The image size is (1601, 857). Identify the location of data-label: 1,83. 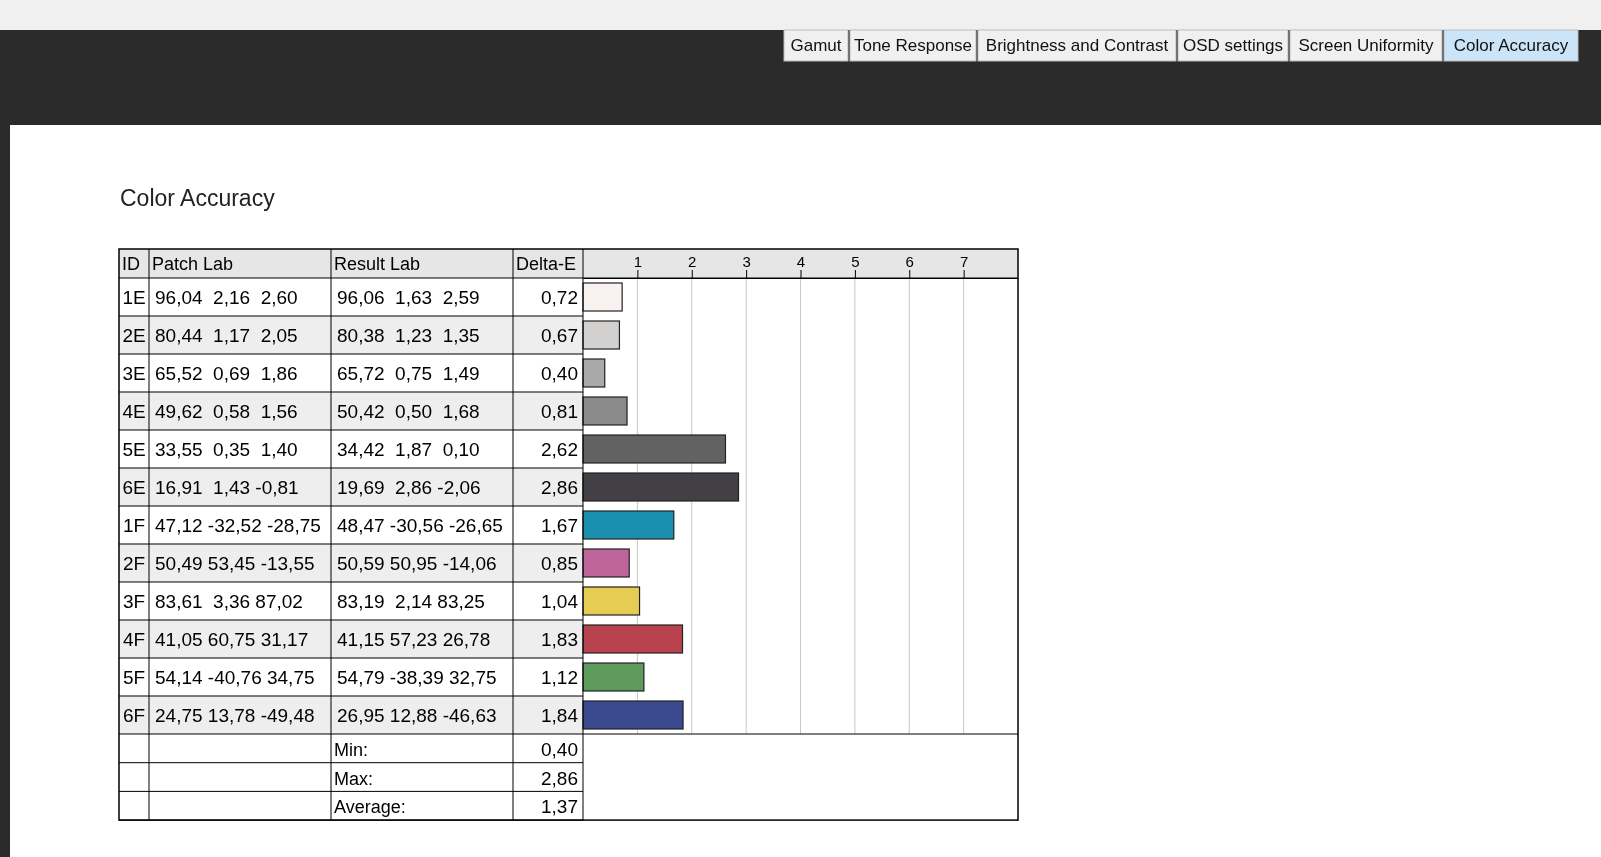
(559, 639).